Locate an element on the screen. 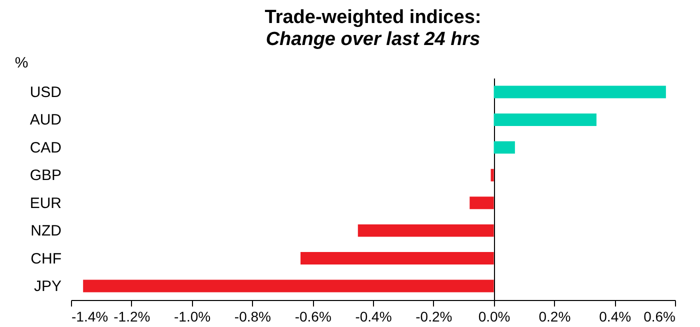 The height and width of the screenshot is (327, 700). y-tick-label: USD is located at coordinates (46, 92).